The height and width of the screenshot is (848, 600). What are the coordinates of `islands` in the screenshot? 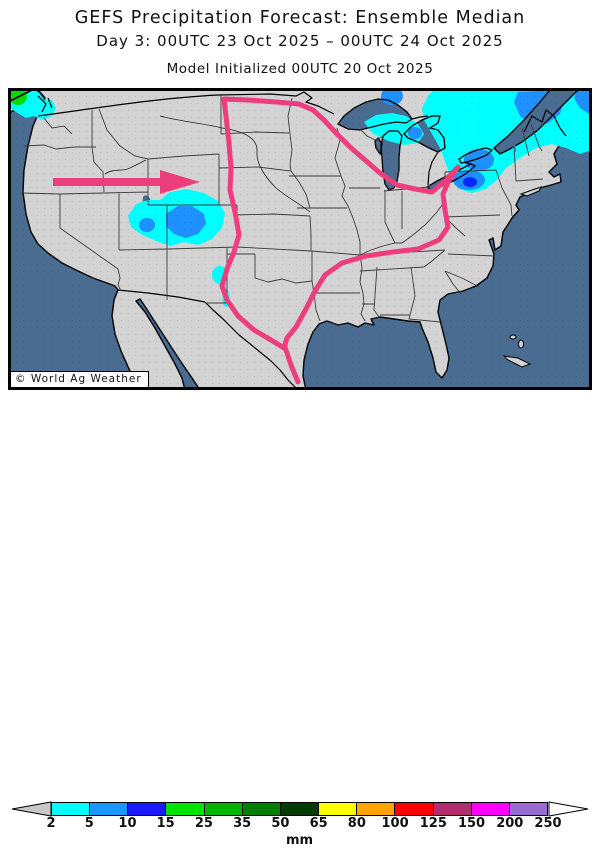 It's located at (522, 277).